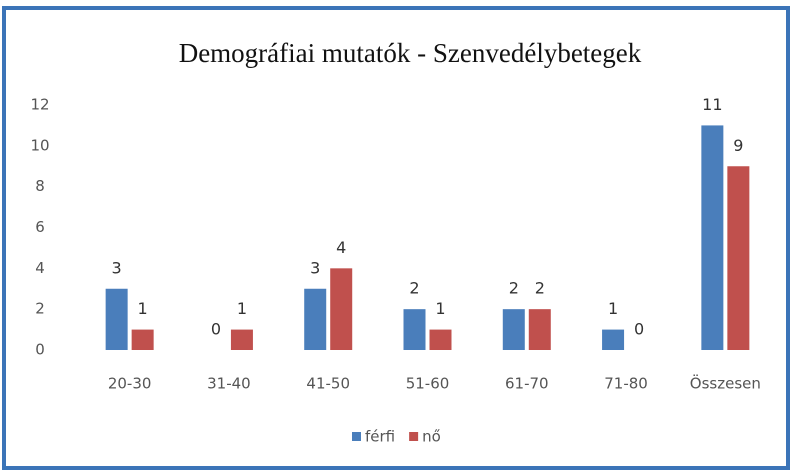 This screenshot has width=792, height=472. Describe the element at coordinates (40, 227) in the screenshot. I see `y-tick-label: 6` at that location.